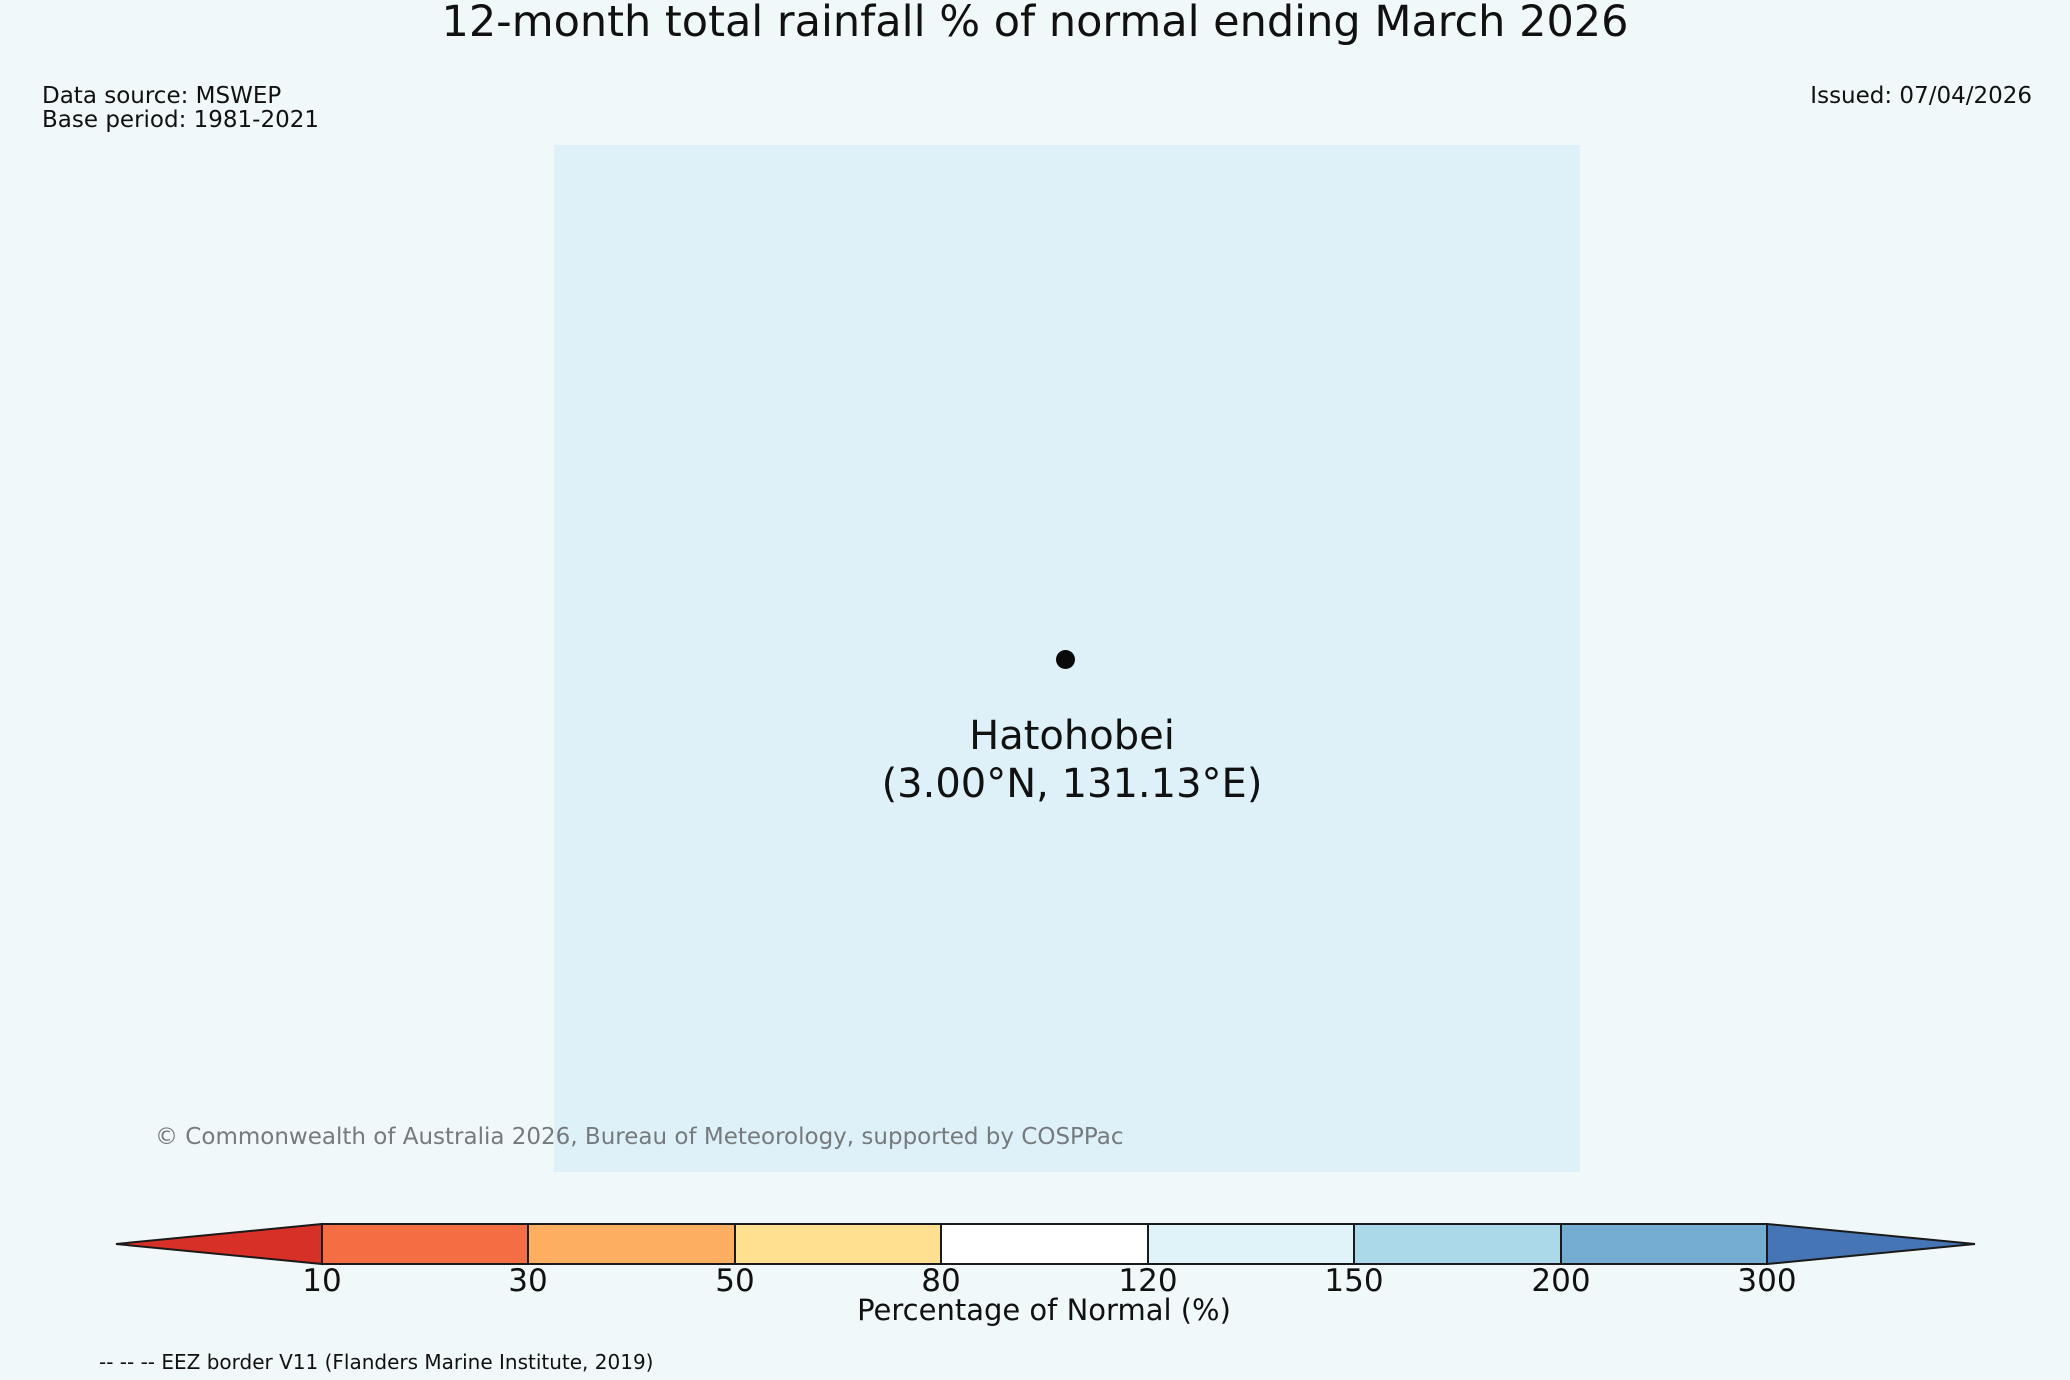 This screenshot has width=2070, height=1380. Describe the element at coordinates (941, 1281) in the screenshot. I see `colorbar-tick-label: 80` at that location.